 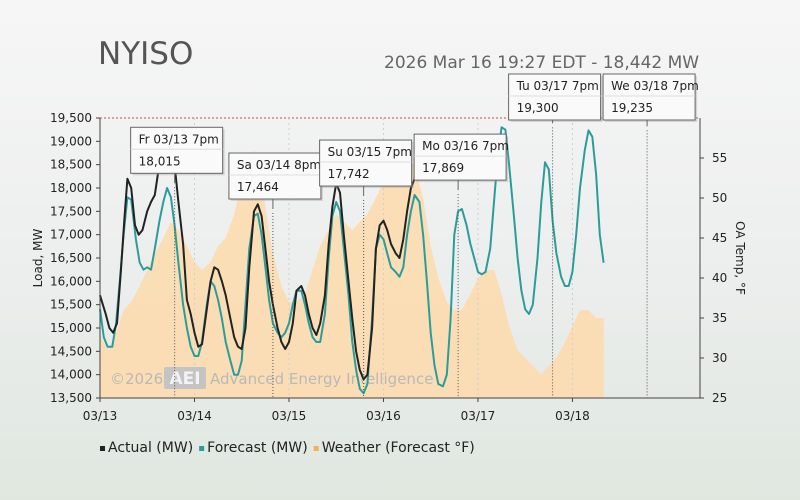 I want to click on page-subtitle: 2026 Mar 16 19:27 EDT - 18,442 MW, so click(x=542, y=63).